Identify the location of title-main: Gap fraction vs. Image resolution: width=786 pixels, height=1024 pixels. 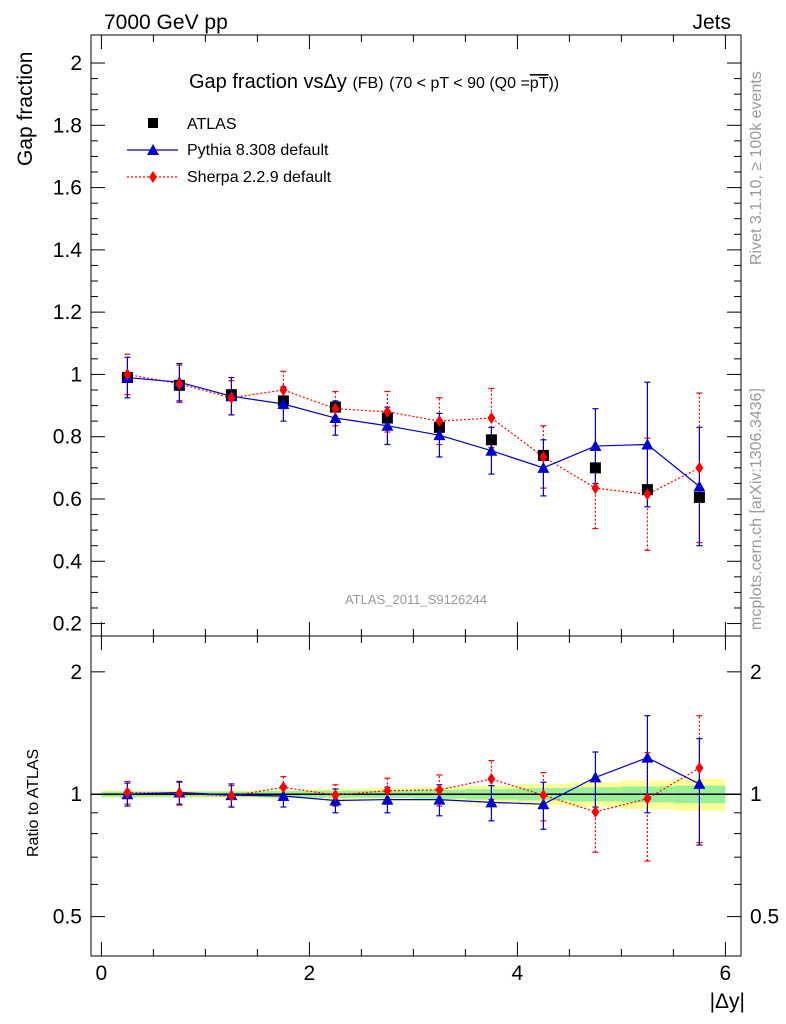
(256, 82).